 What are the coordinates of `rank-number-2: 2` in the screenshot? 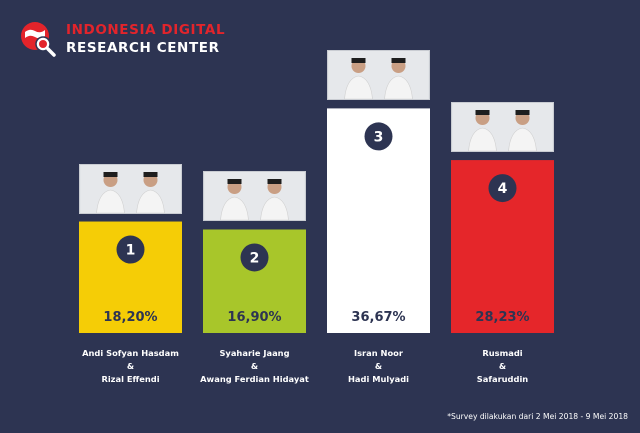 It's located at (255, 258).